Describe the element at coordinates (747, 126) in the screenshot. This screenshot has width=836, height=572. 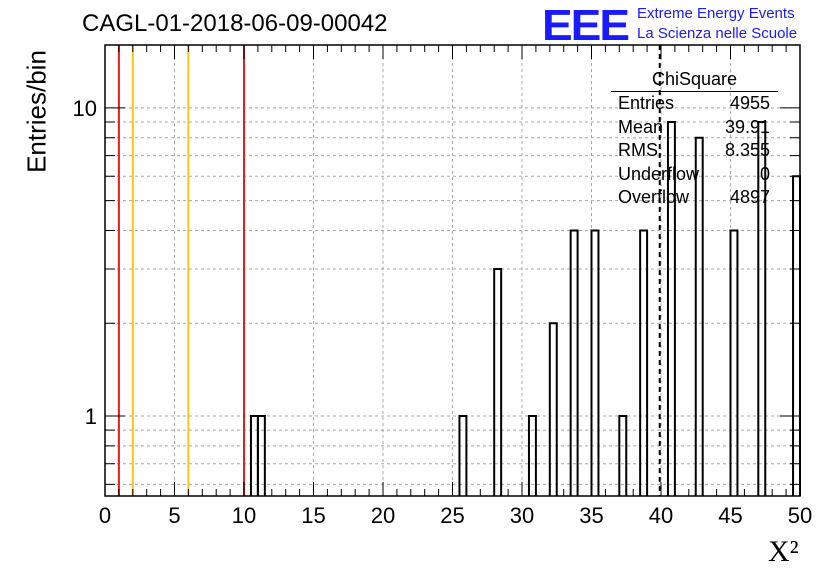
I see `stats-value: 39.91` at that location.